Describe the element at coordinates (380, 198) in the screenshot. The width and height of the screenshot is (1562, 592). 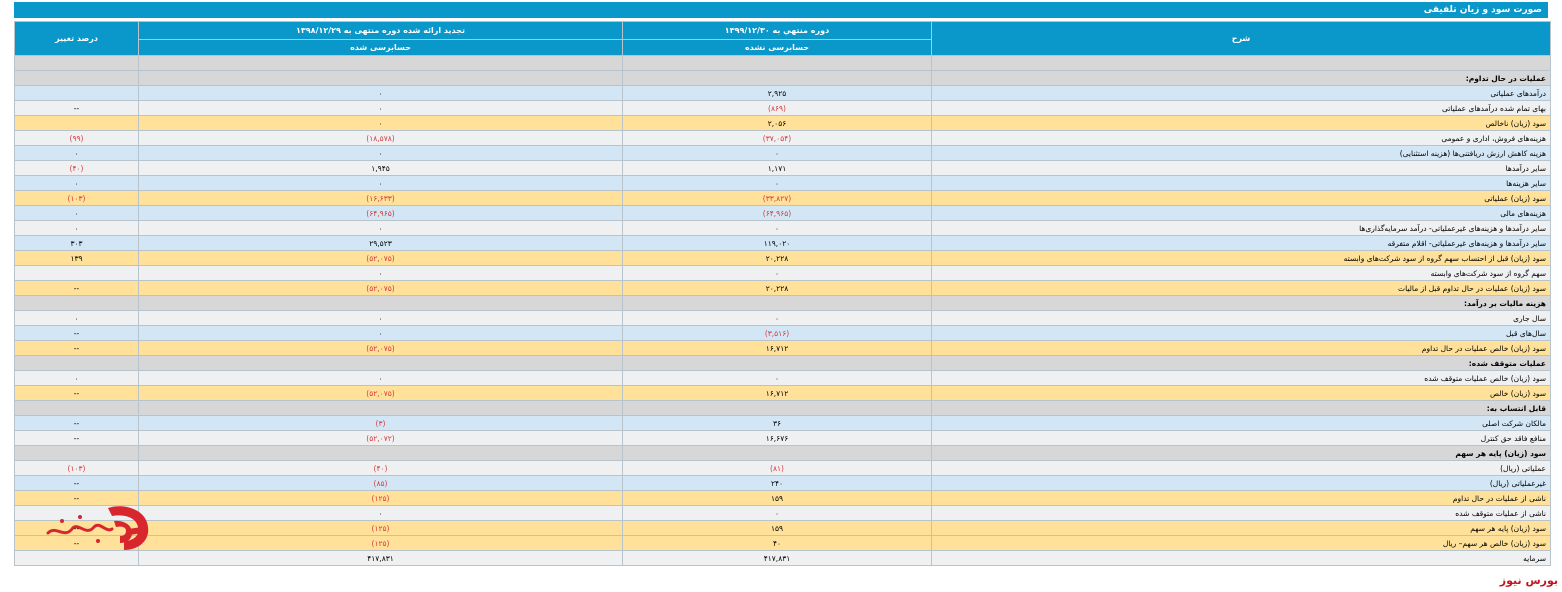
I see `value-cell-b: (۱۶,۶۳۳)` at that location.